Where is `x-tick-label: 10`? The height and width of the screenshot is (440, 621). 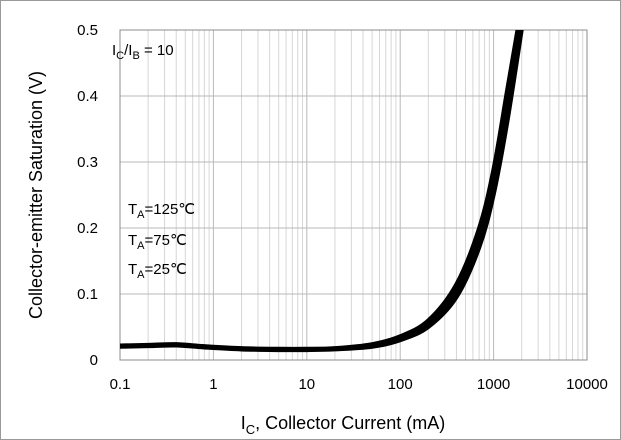 x-tick-label: 10 is located at coordinates (306, 384).